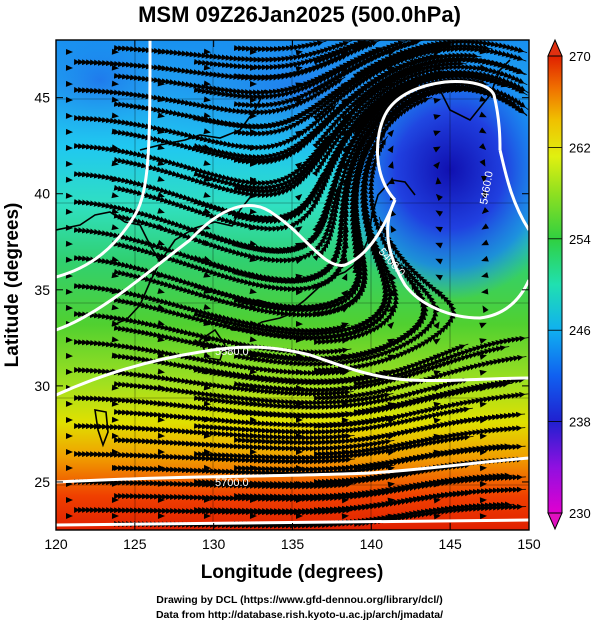 This screenshot has width=599, height=625. Describe the element at coordinates (42, 482) in the screenshot. I see `y-tick-label: 25` at that location.